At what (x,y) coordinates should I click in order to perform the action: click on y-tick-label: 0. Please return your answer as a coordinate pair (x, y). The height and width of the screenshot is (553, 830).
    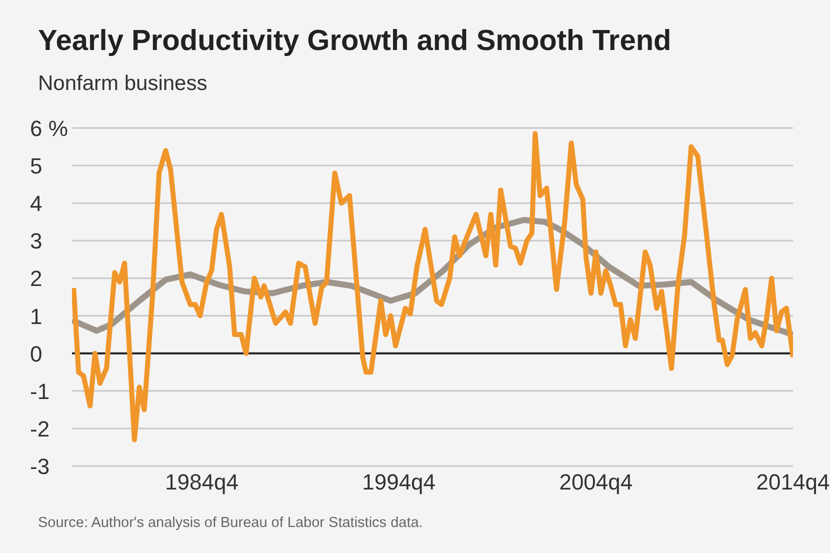
    Looking at the image, I should click on (36, 353).